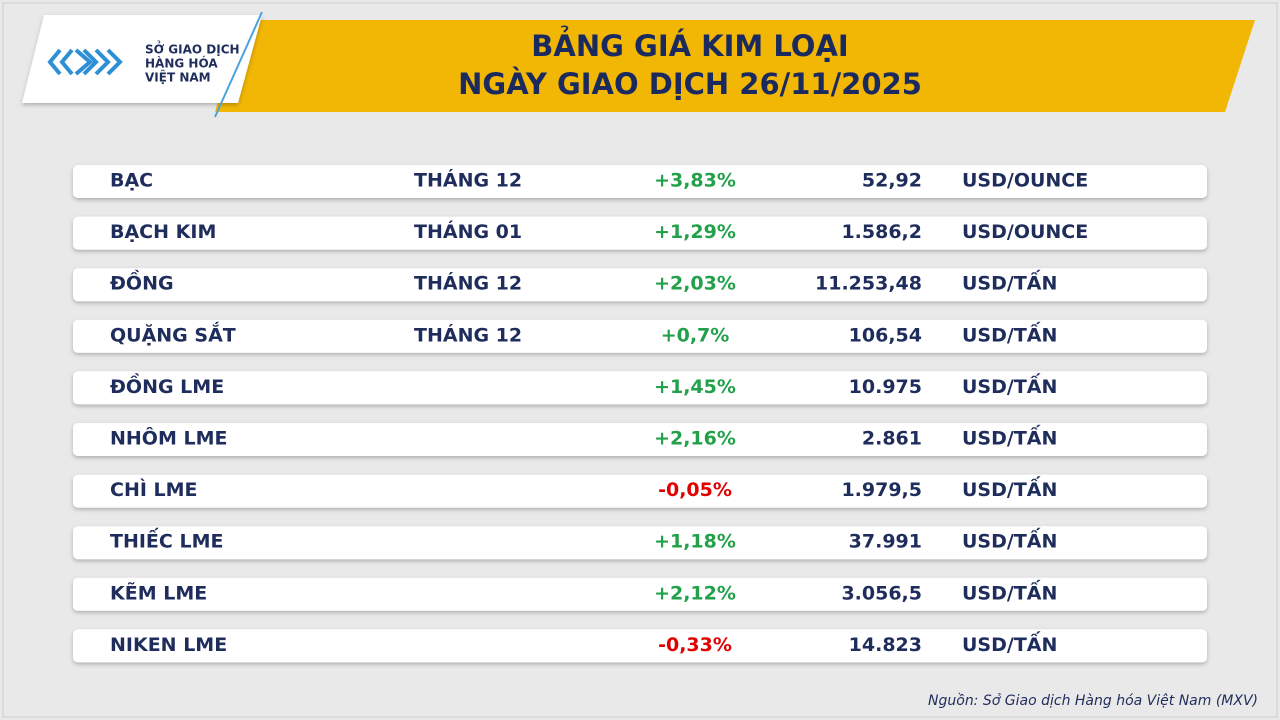  Describe the element at coordinates (158, 592) in the screenshot. I see `metal-name: KẼM LME` at that location.